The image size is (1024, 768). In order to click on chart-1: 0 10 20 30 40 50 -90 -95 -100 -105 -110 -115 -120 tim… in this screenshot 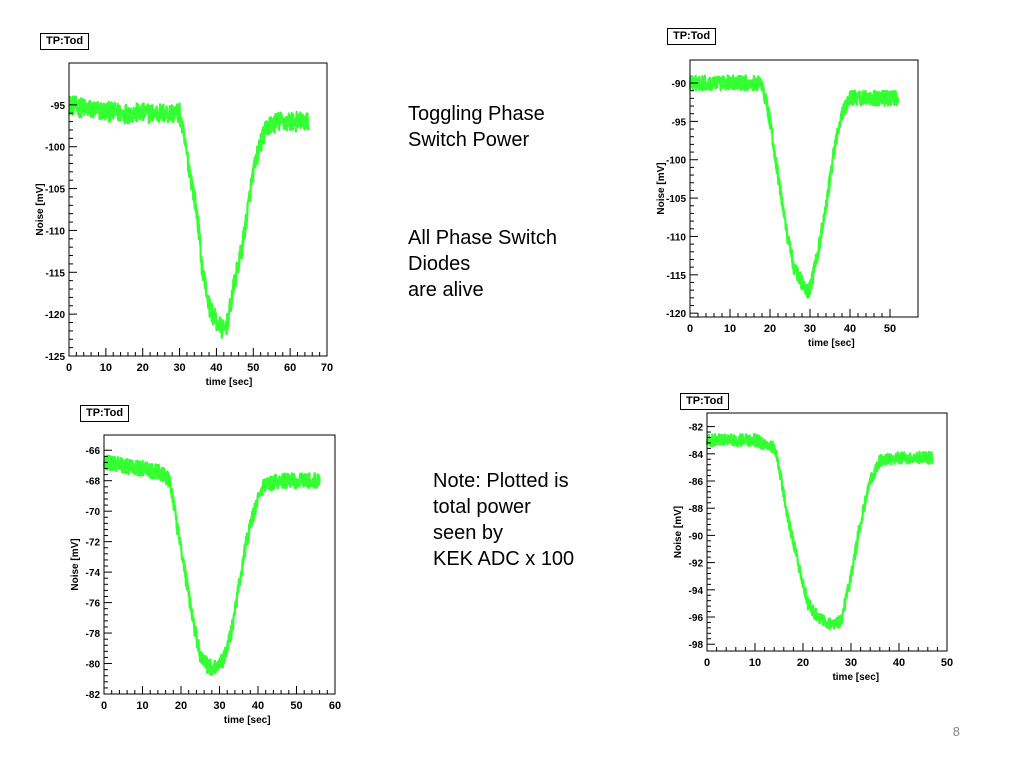, I will do `click(787, 204)`.